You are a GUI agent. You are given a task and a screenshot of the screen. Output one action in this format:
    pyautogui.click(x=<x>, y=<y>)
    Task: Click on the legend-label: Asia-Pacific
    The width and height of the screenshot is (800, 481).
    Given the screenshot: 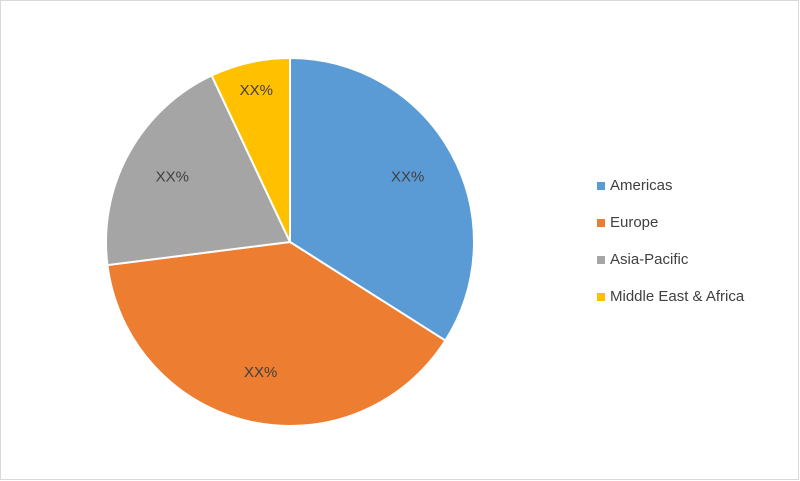 What is the action you would take?
    pyautogui.click(x=649, y=259)
    